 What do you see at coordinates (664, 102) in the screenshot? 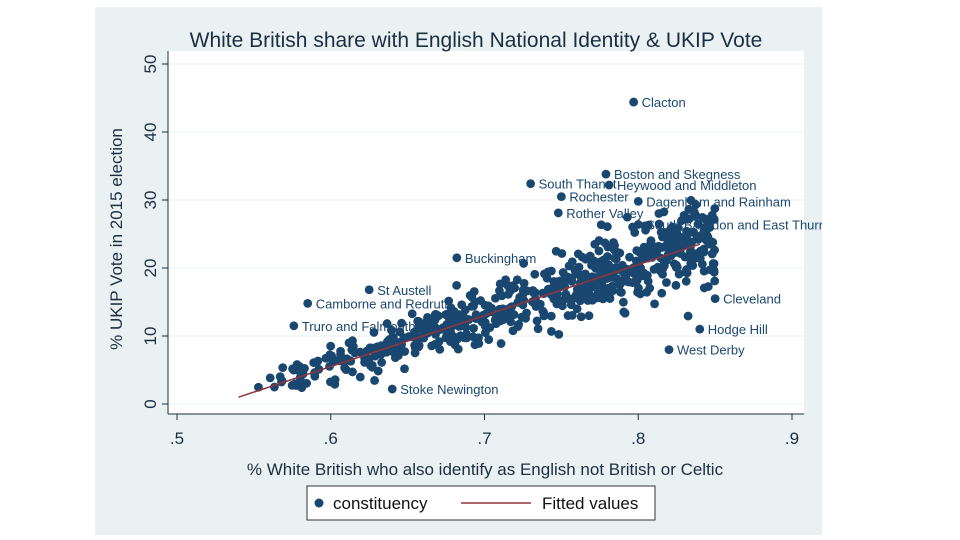
I see `point-label-0: Clacton` at bounding box center [664, 102].